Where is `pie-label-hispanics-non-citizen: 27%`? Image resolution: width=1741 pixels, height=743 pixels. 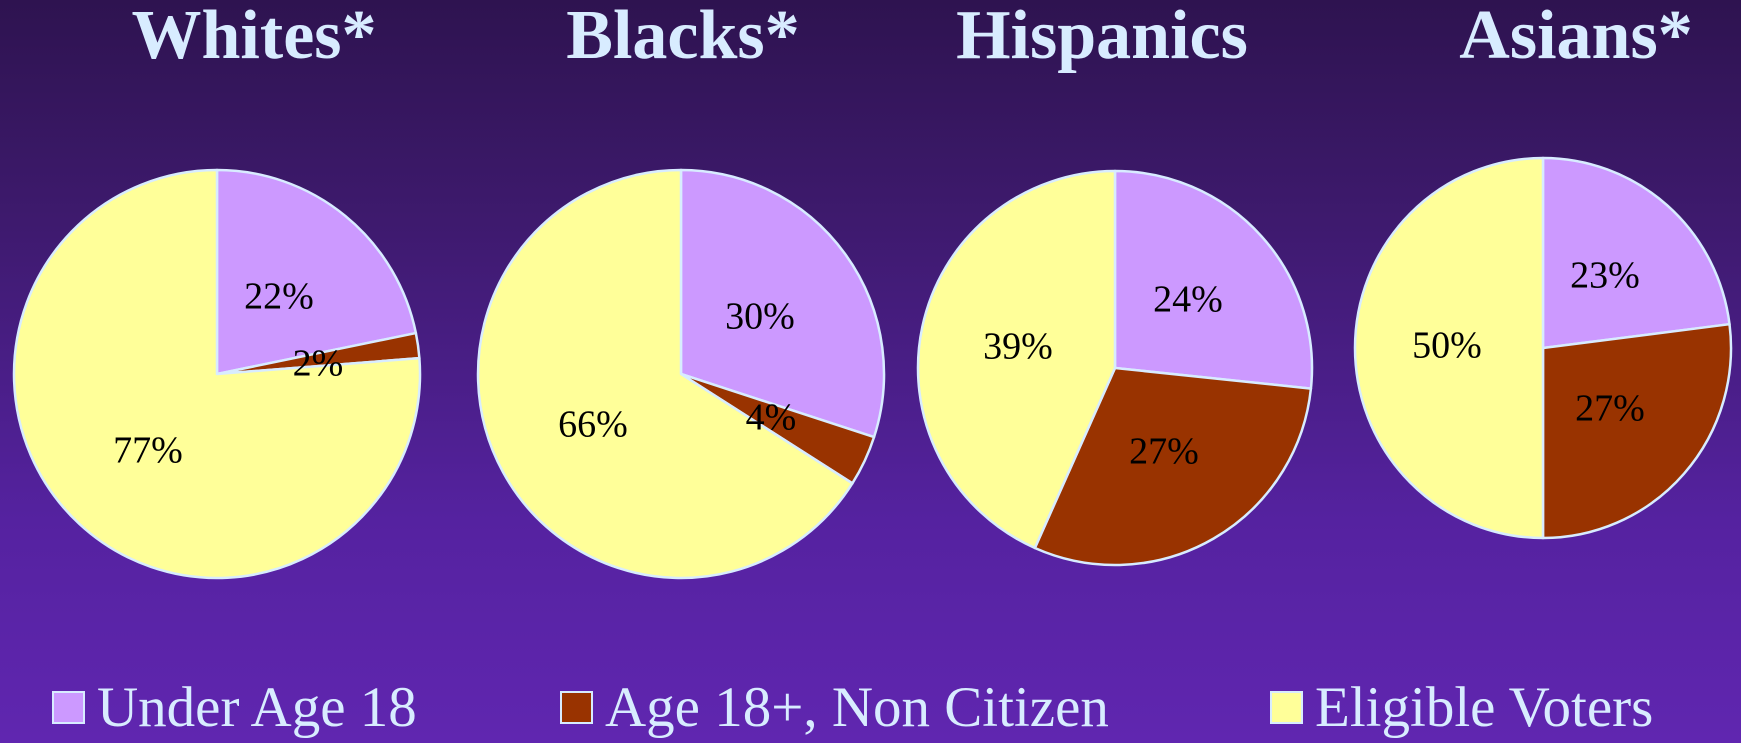
pie-label-hispanics-non-citizen: 27% is located at coordinates (1164, 452).